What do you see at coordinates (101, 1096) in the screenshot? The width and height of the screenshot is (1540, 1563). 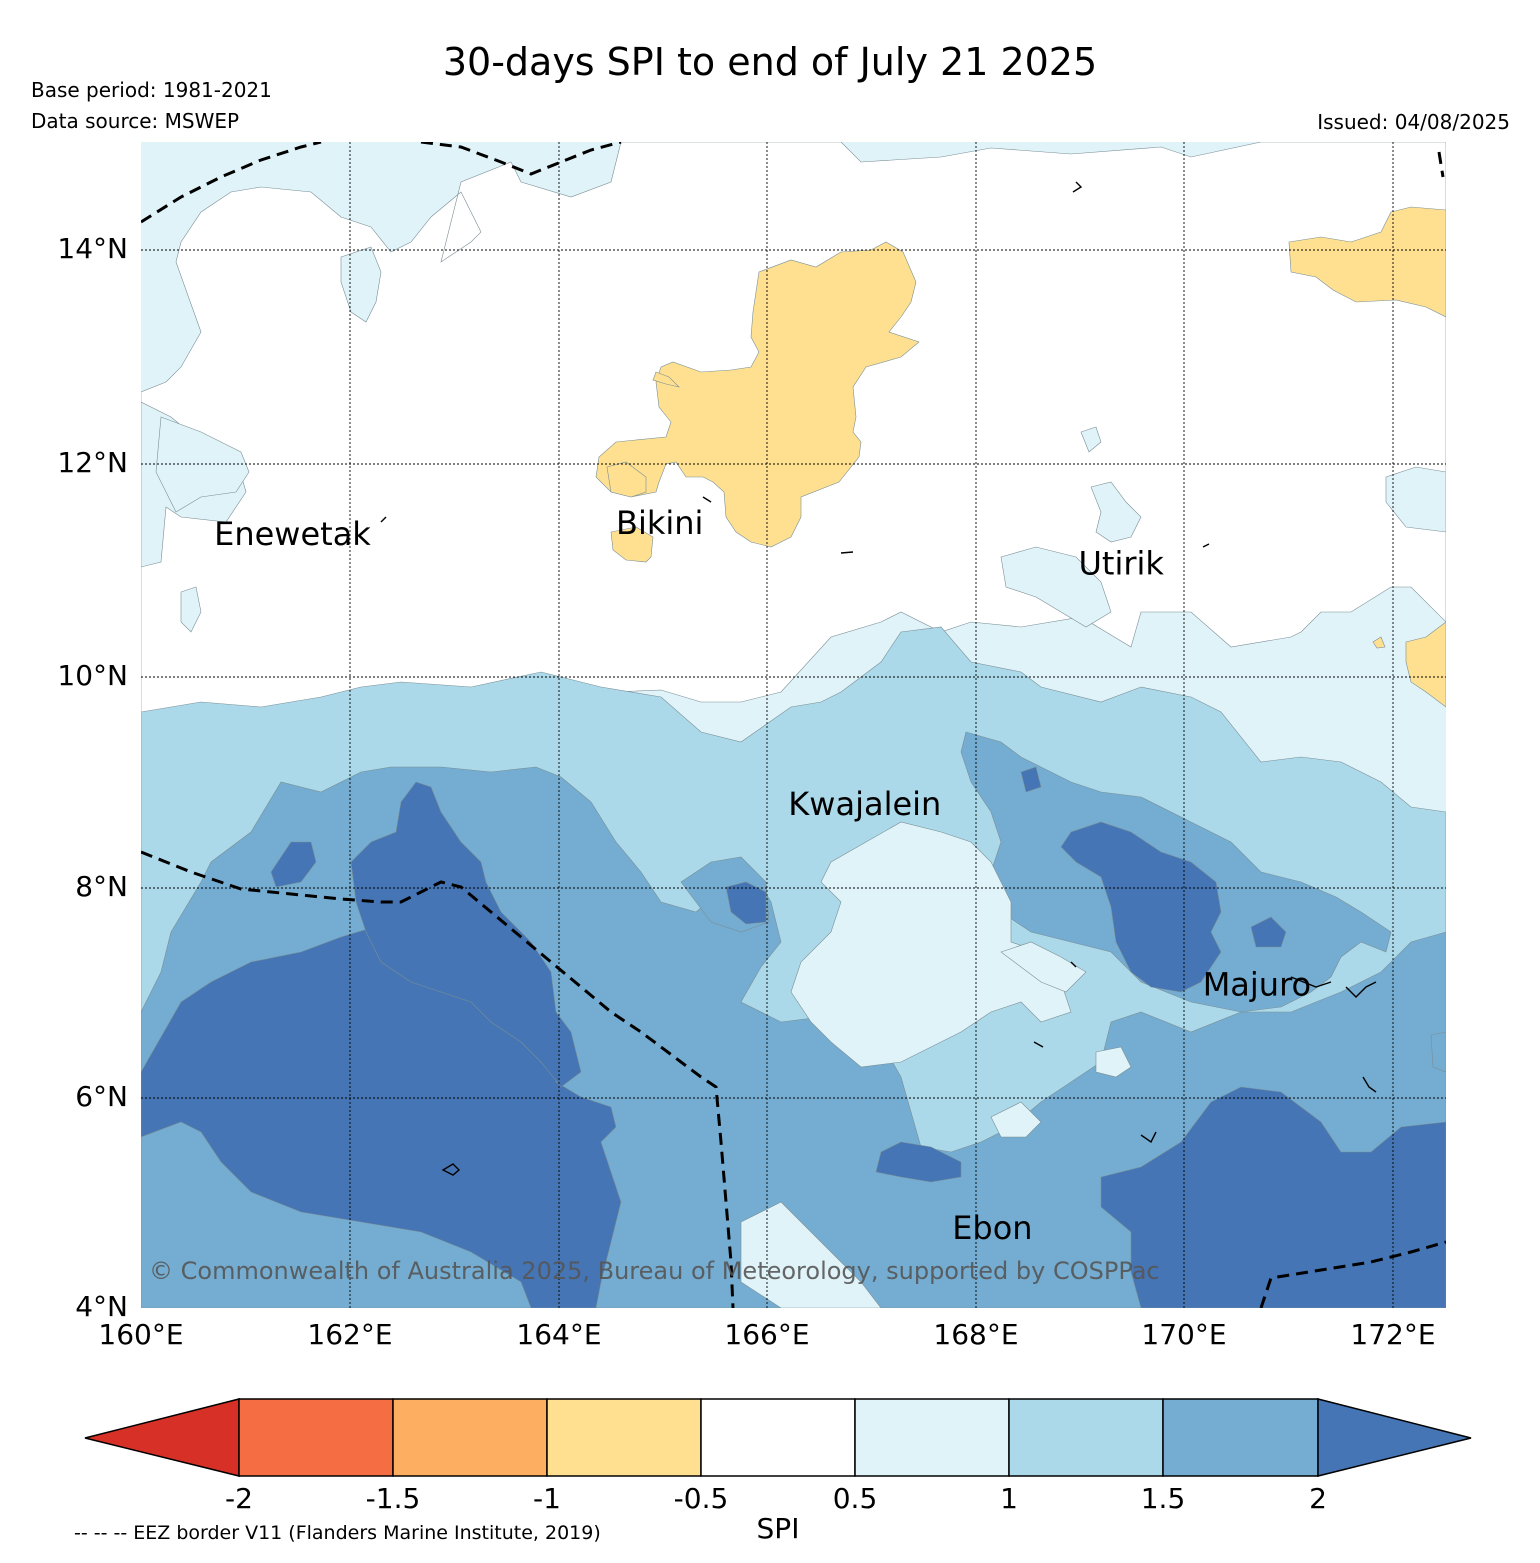 I see `lat-tick-6: 6°N` at bounding box center [101, 1096].